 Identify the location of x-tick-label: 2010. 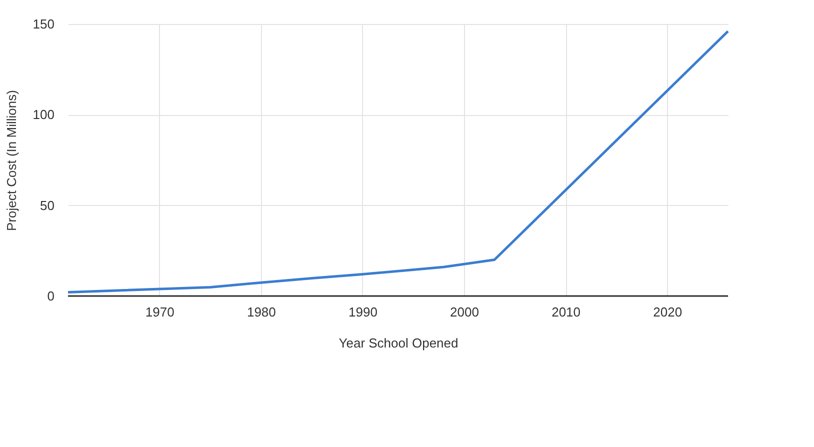
(566, 312).